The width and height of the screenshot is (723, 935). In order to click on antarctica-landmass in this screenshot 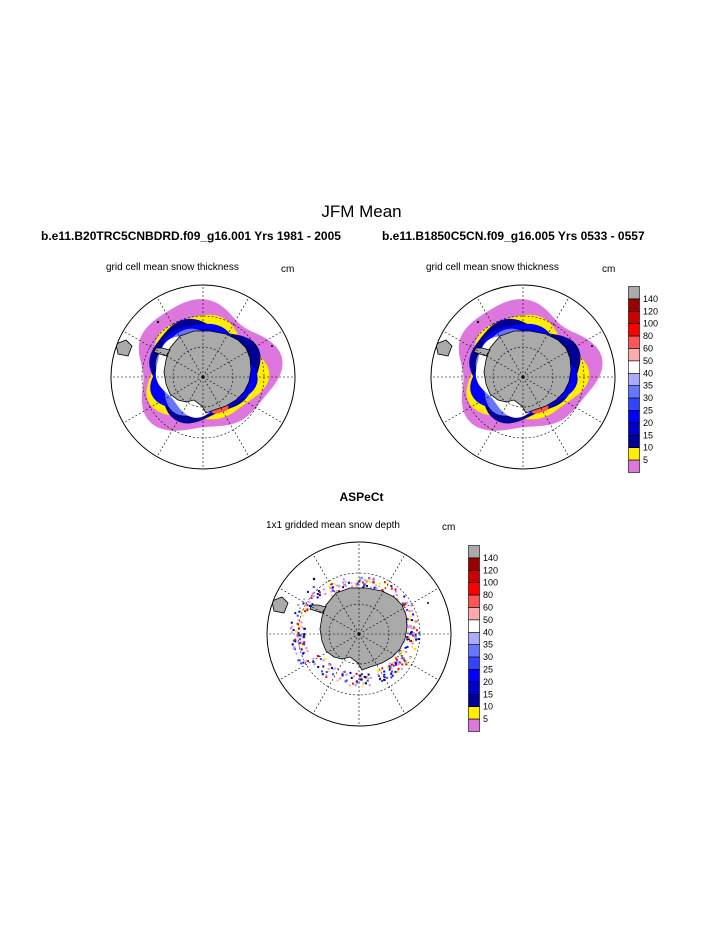, I will do `click(207, 372)`.